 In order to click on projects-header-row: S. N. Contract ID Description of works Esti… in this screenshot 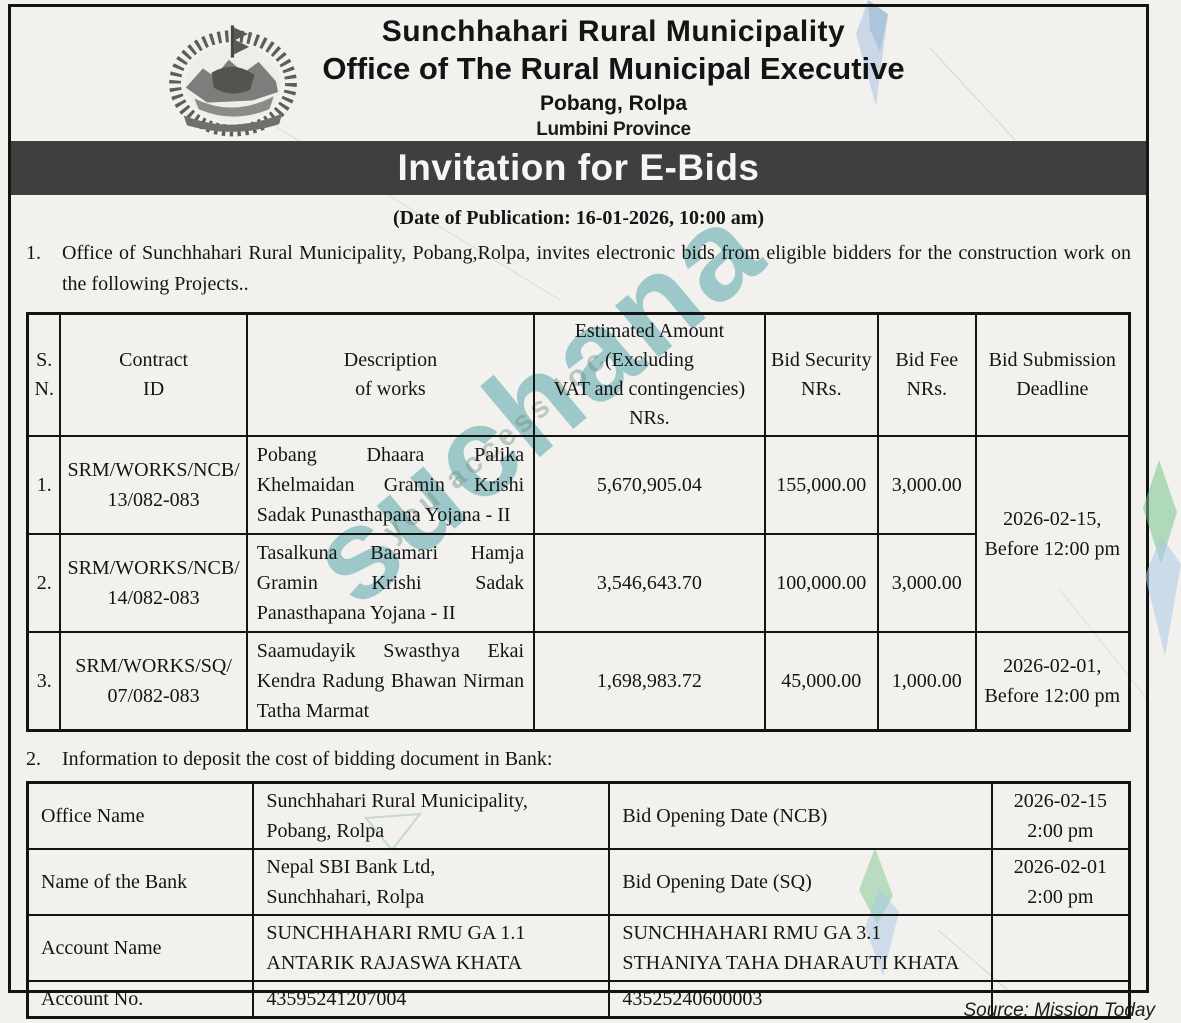, I will do `click(578, 374)`.